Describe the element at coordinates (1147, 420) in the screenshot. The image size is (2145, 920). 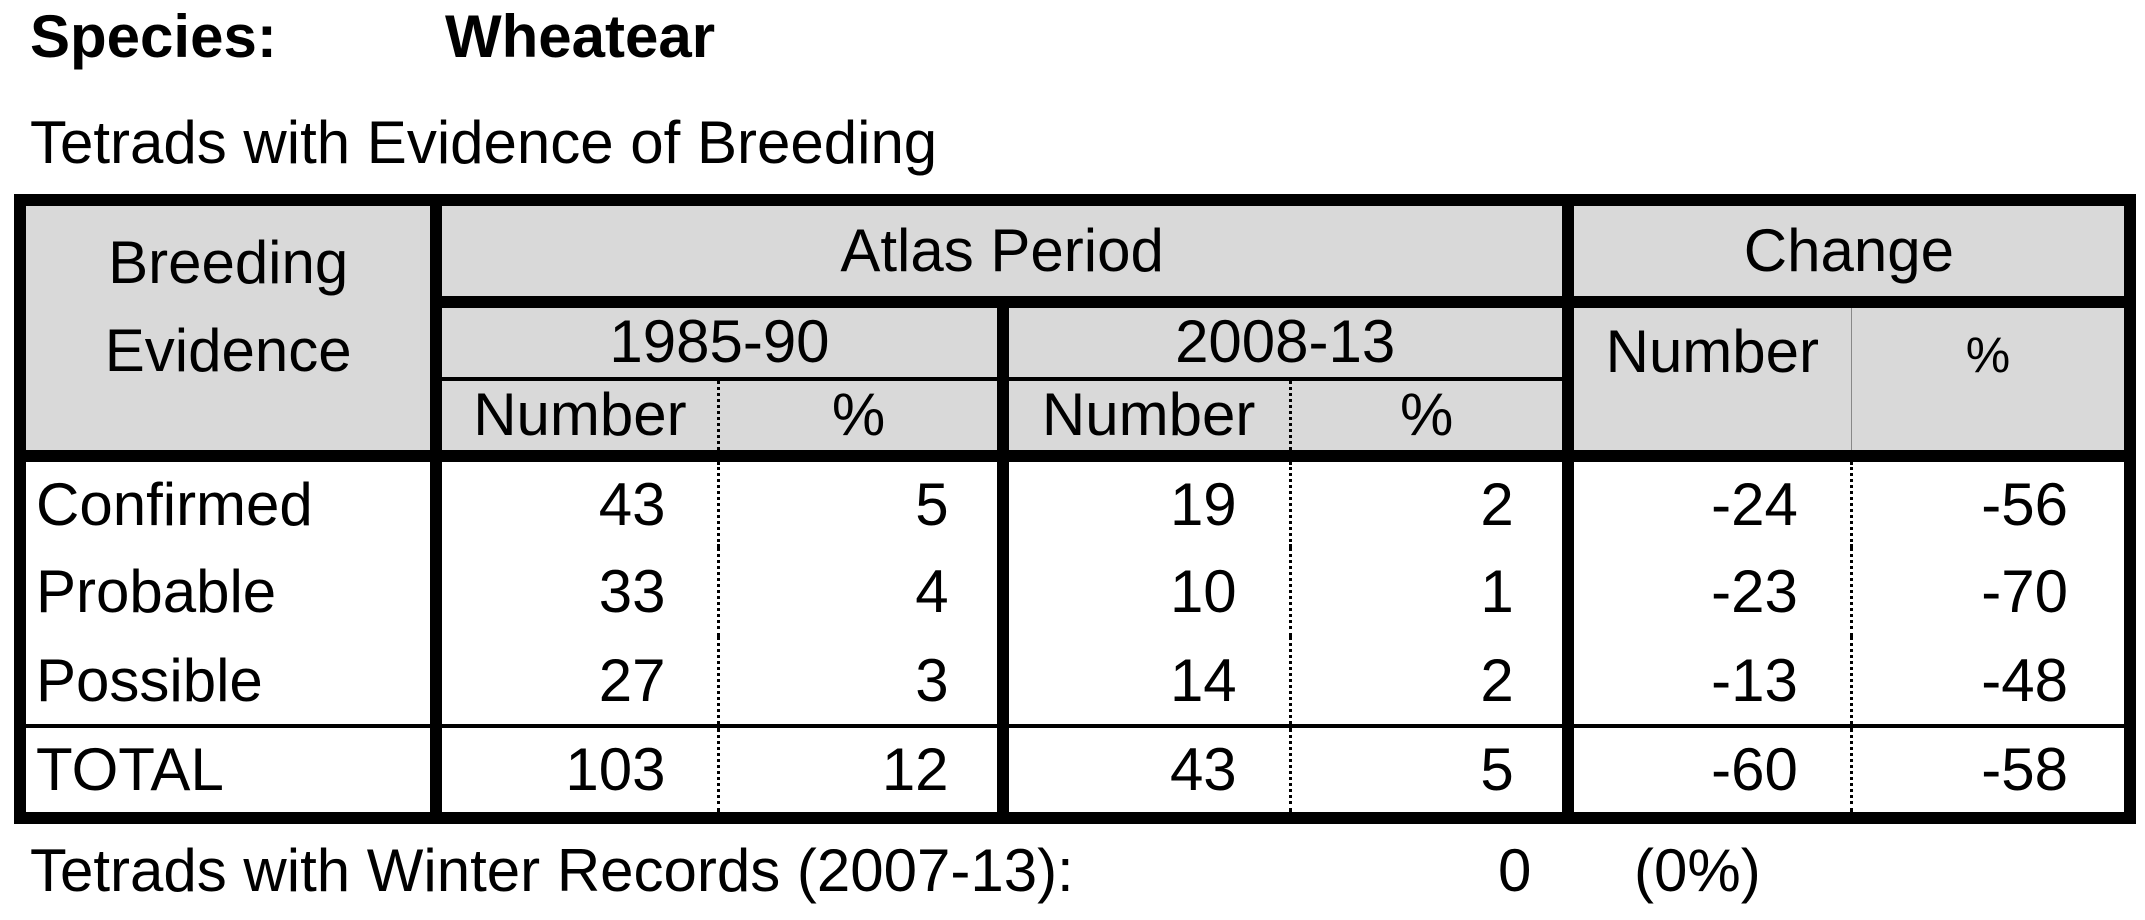
I see `p2-number-header: Number` at that location.